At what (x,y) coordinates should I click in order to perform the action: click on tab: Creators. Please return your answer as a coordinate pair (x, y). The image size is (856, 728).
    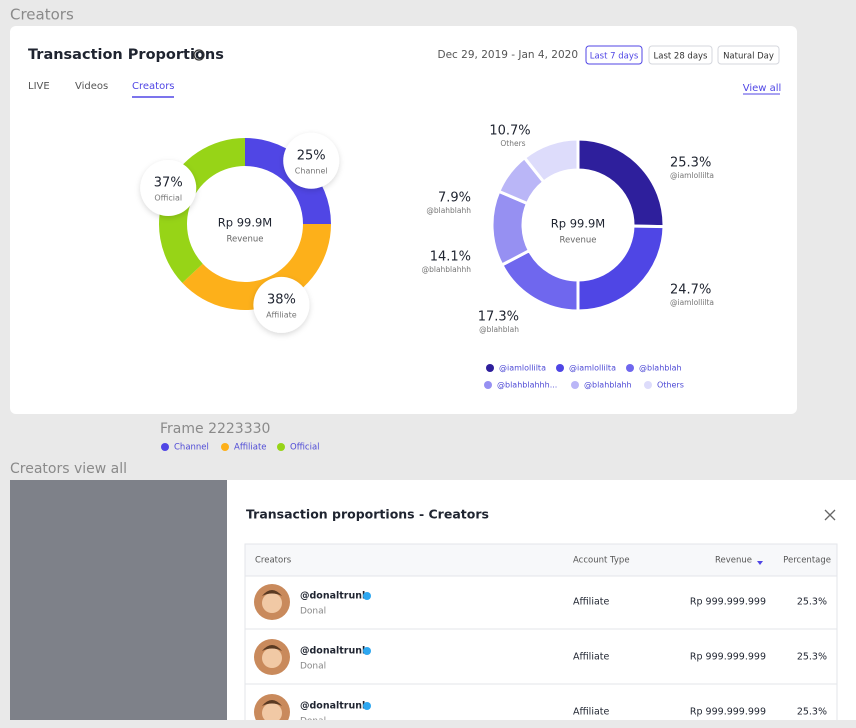
    Looking at the image, I should click on (153, 86).